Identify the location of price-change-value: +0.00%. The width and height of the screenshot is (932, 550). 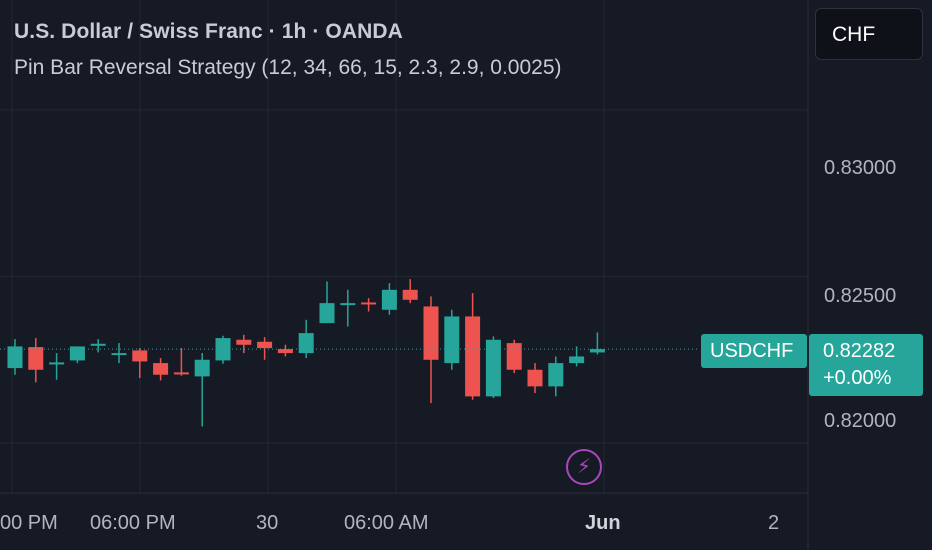
(857, 378).